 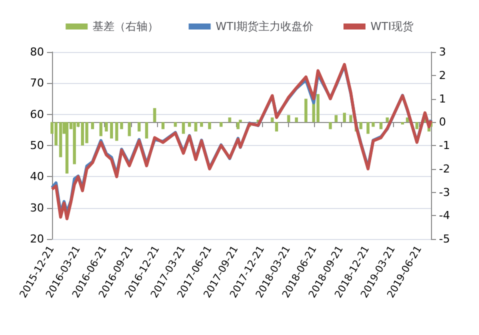 I want to click on y2-tick-label: -4, so click(x=444, y=215).